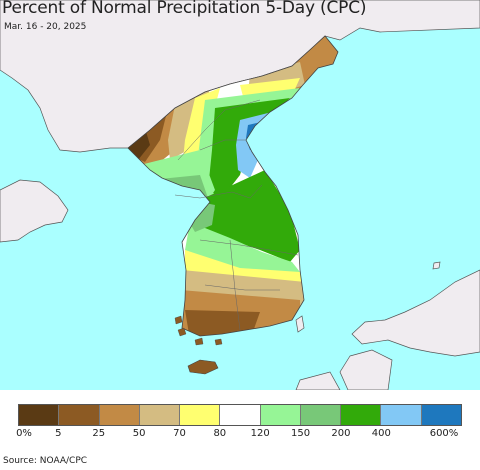  What do you see at coordinates (341, 433) in the screenshot?
I see `legend-tick-label: 200` at bounding box center [341, 433].